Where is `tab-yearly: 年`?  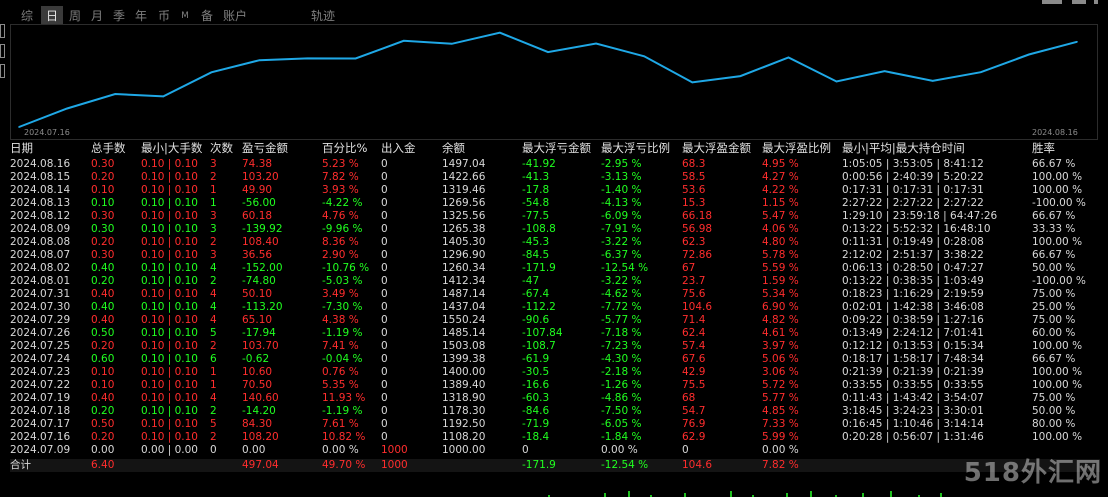 tab-yearly: 年 is located at coordinates (140, 16).